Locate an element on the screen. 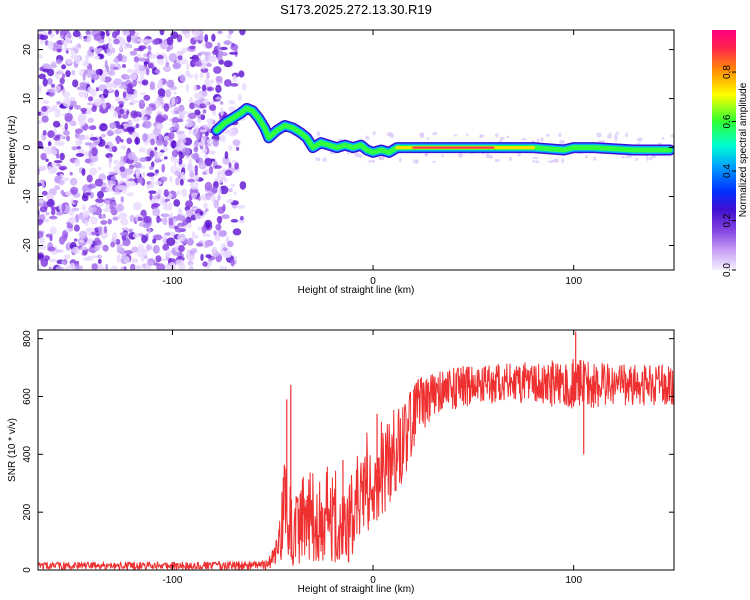 The width and height of the screenshot is (750, 600). snr-ylabel: SNR (10 * v/v) is located at coordinates (12, 450).